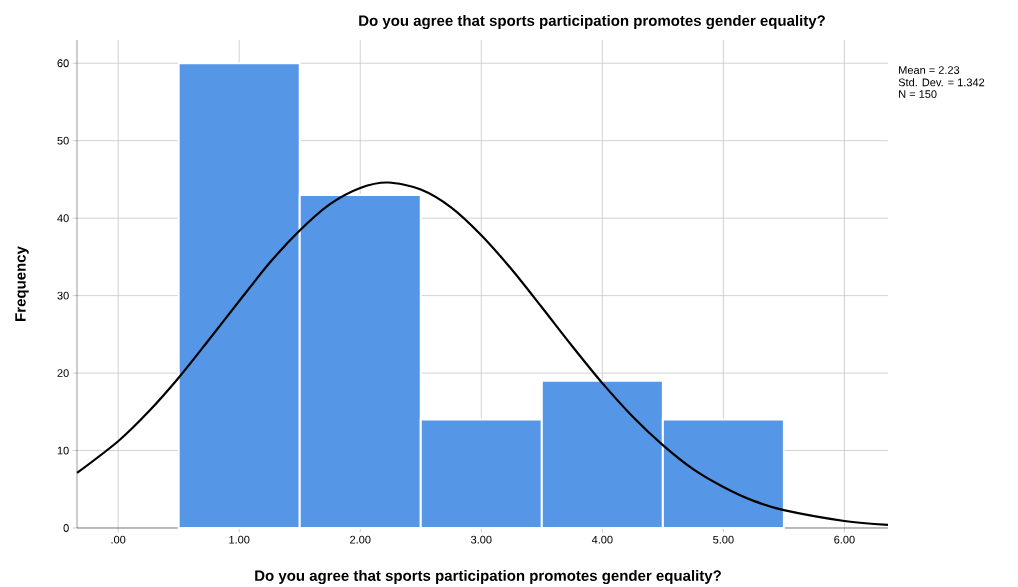 The width and height of the screenshot is (1018, 587). I want to click on y-tick-label: 40, so click(63, 218).